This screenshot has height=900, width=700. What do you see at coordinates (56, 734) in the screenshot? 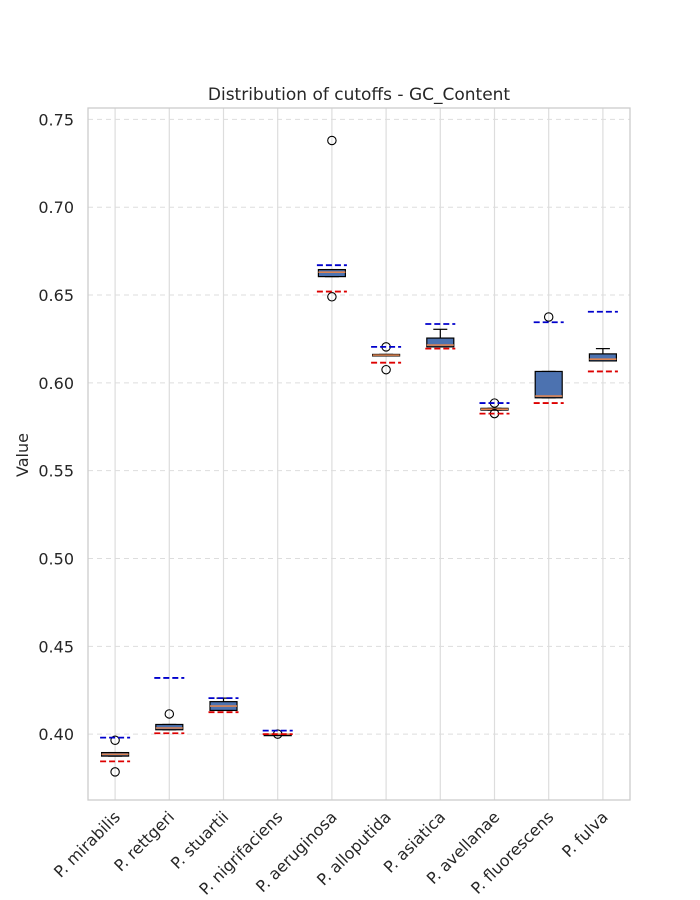
I see `y-tick-label: 0.40` at bounding box center [56, 734].